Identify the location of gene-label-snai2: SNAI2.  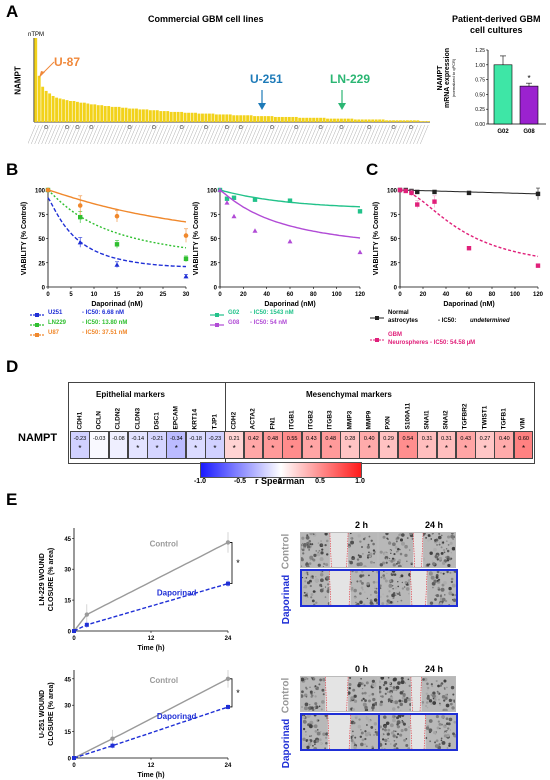
(446, 420).